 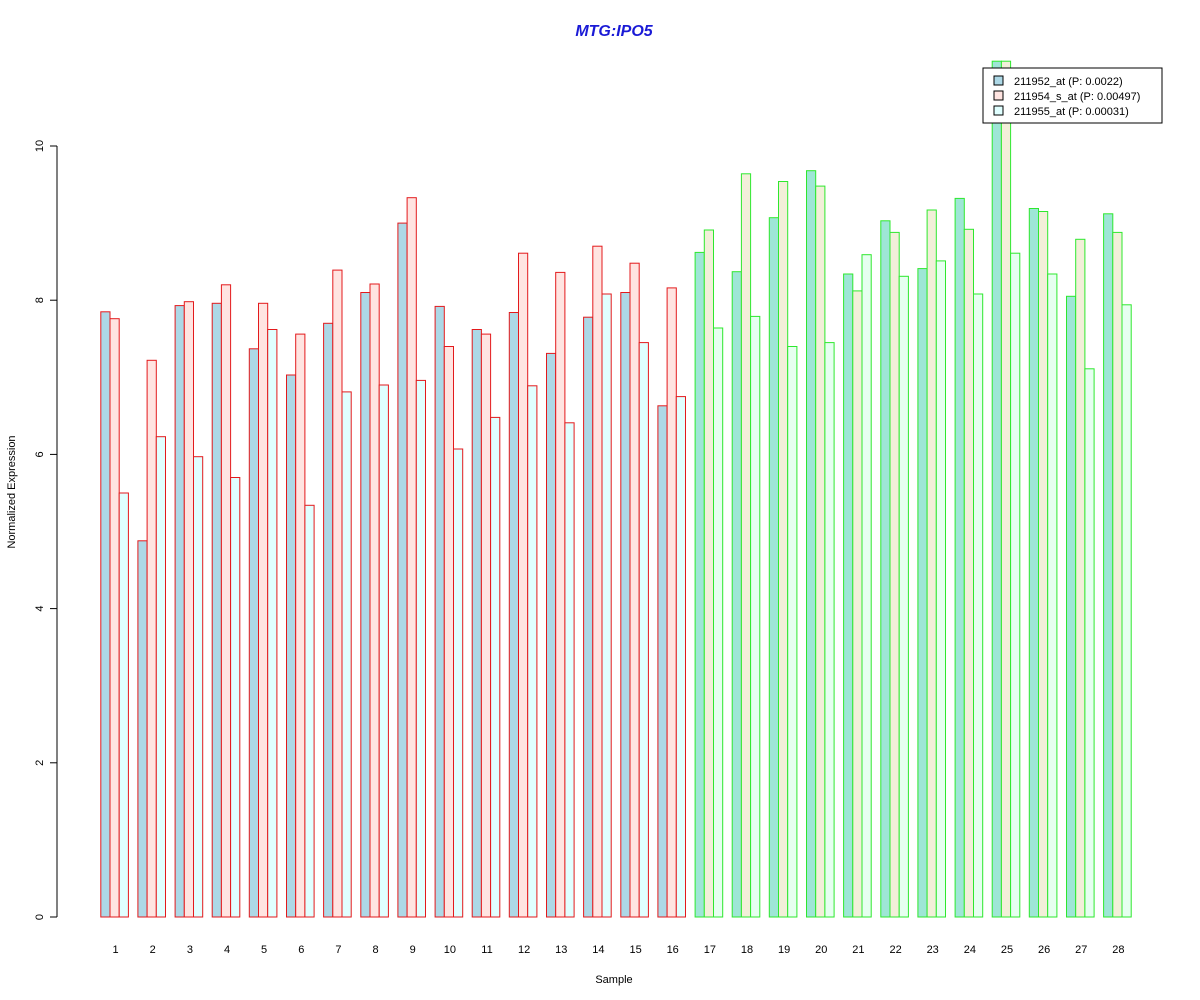 What do you see at coordinates (40, 146) in the screenshot?
I see `y-tick-label: 10` at bounding box center [40, 146].